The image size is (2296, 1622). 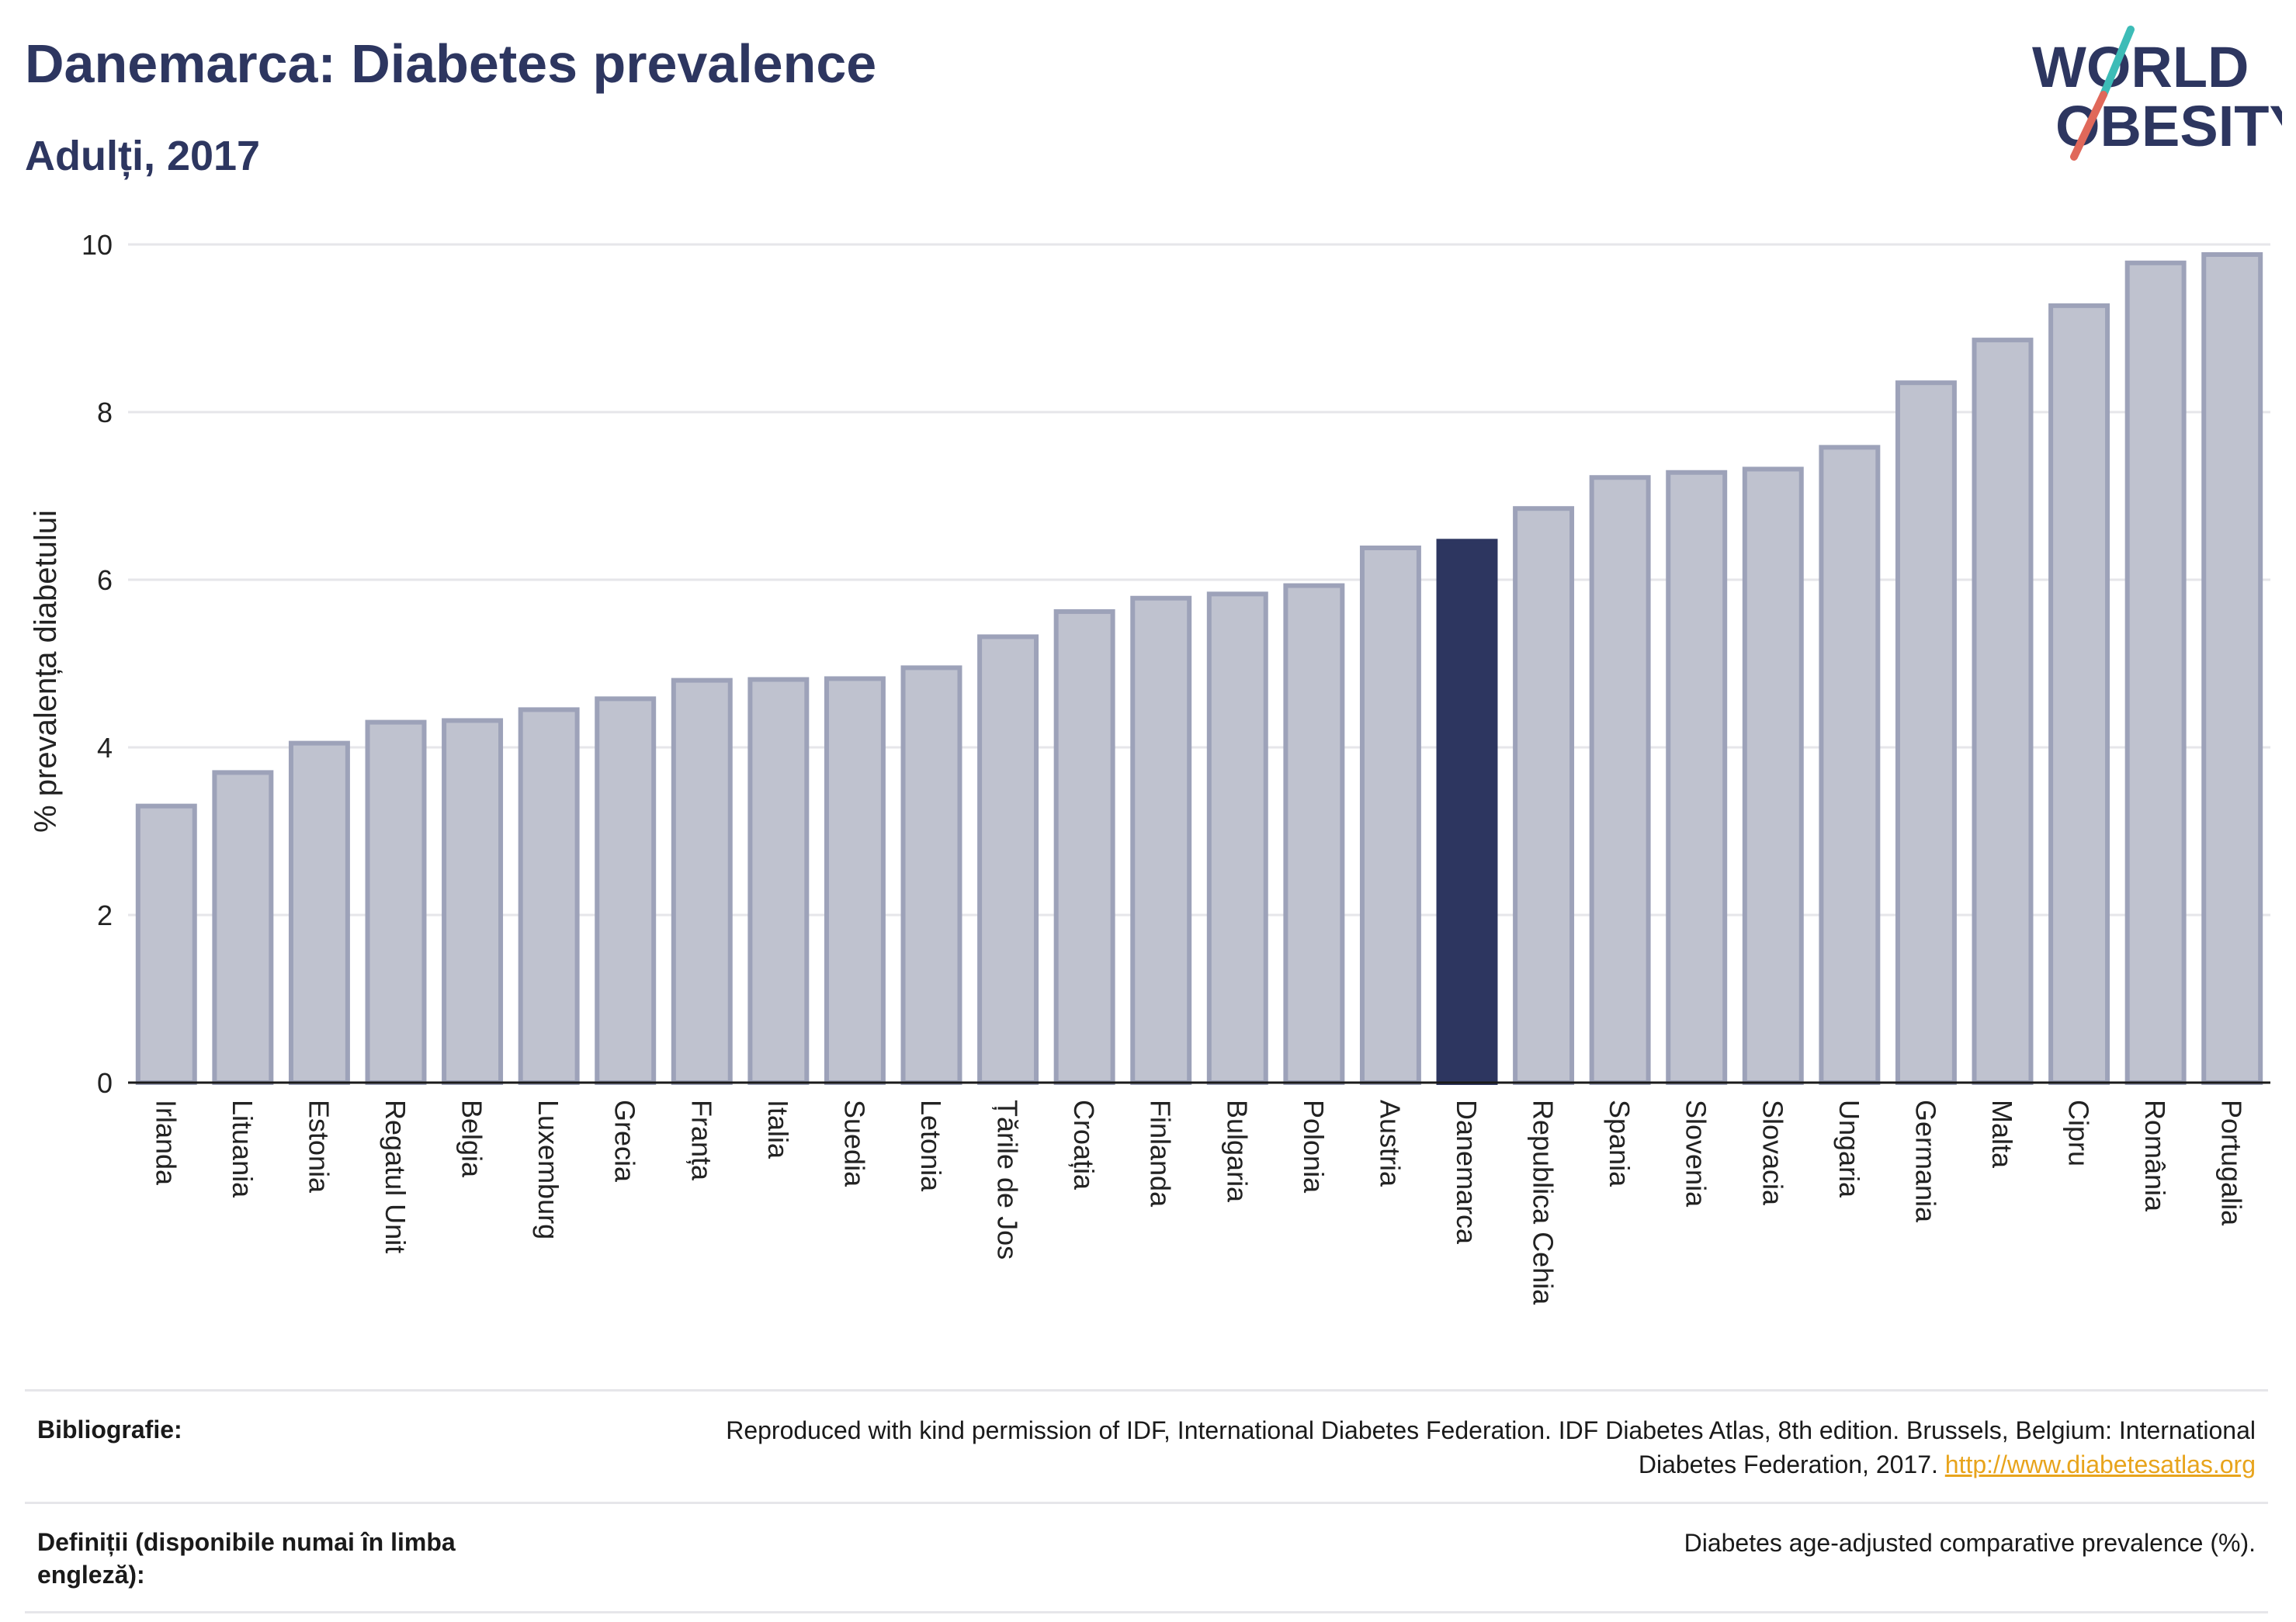 I want to click on chart-title: Danemarca: Diabetes prevalence, so click(x=451, y=63).